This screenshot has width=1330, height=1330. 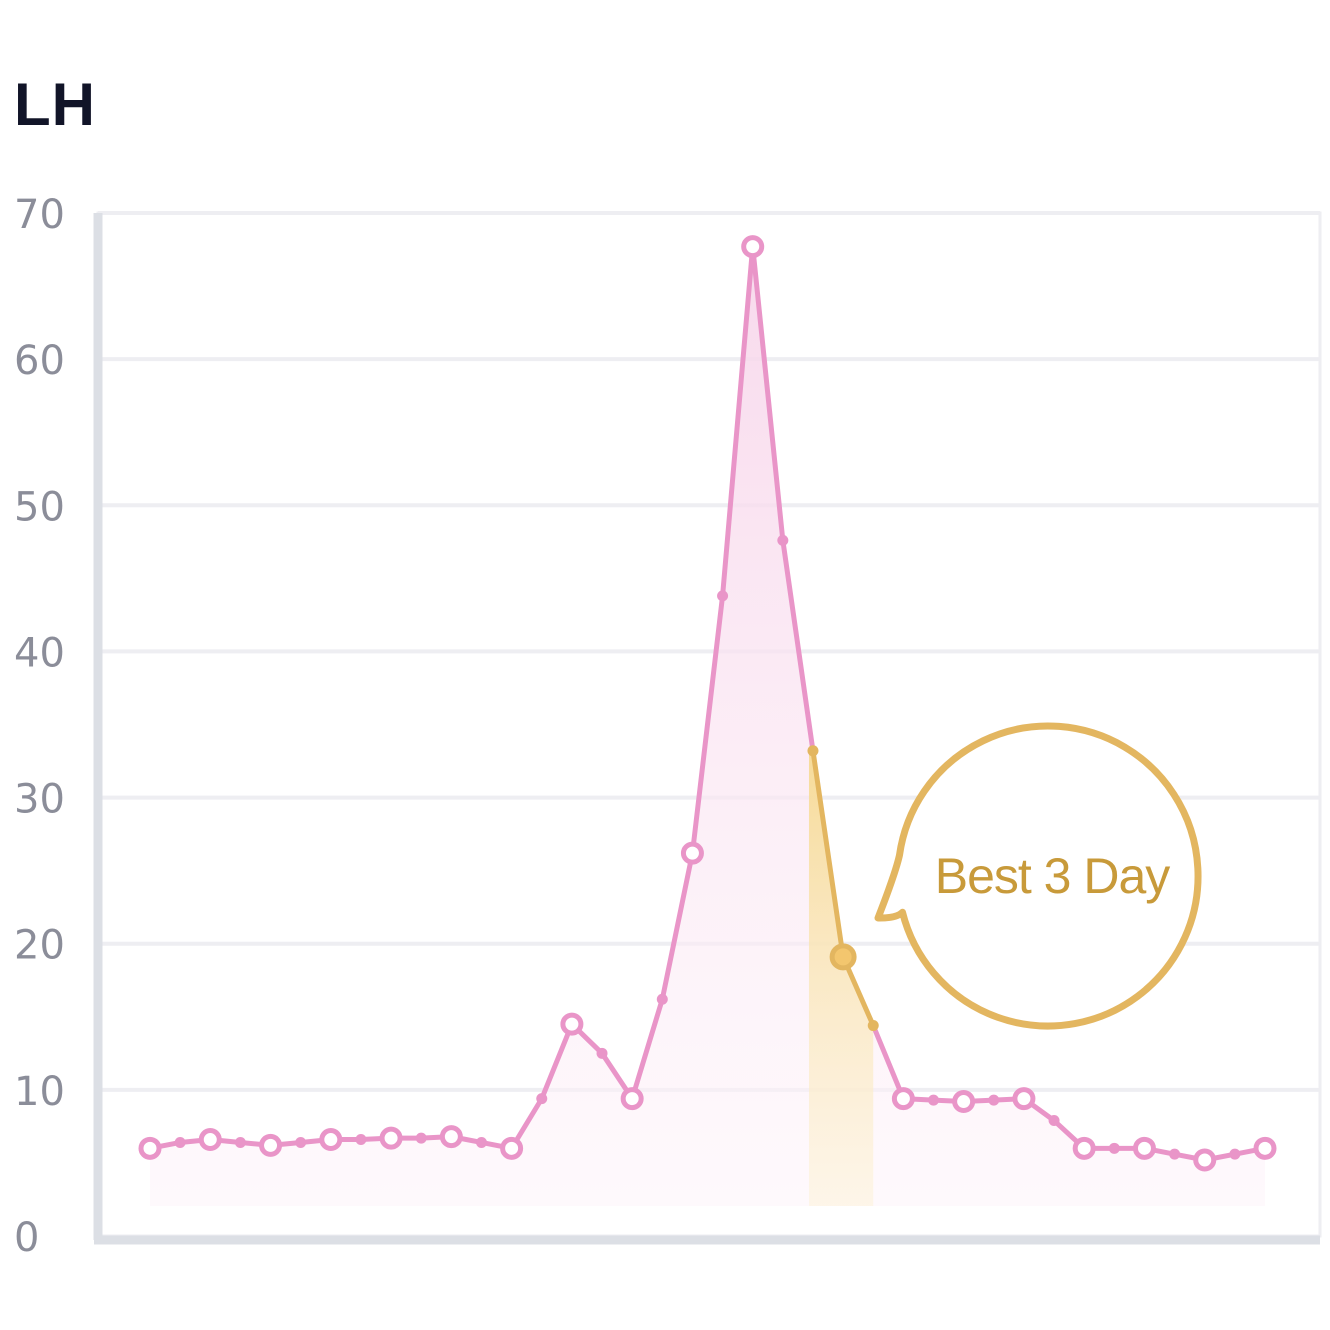 I want to click on callout-label: Best 3 Day, so click(x=1053, y=876).